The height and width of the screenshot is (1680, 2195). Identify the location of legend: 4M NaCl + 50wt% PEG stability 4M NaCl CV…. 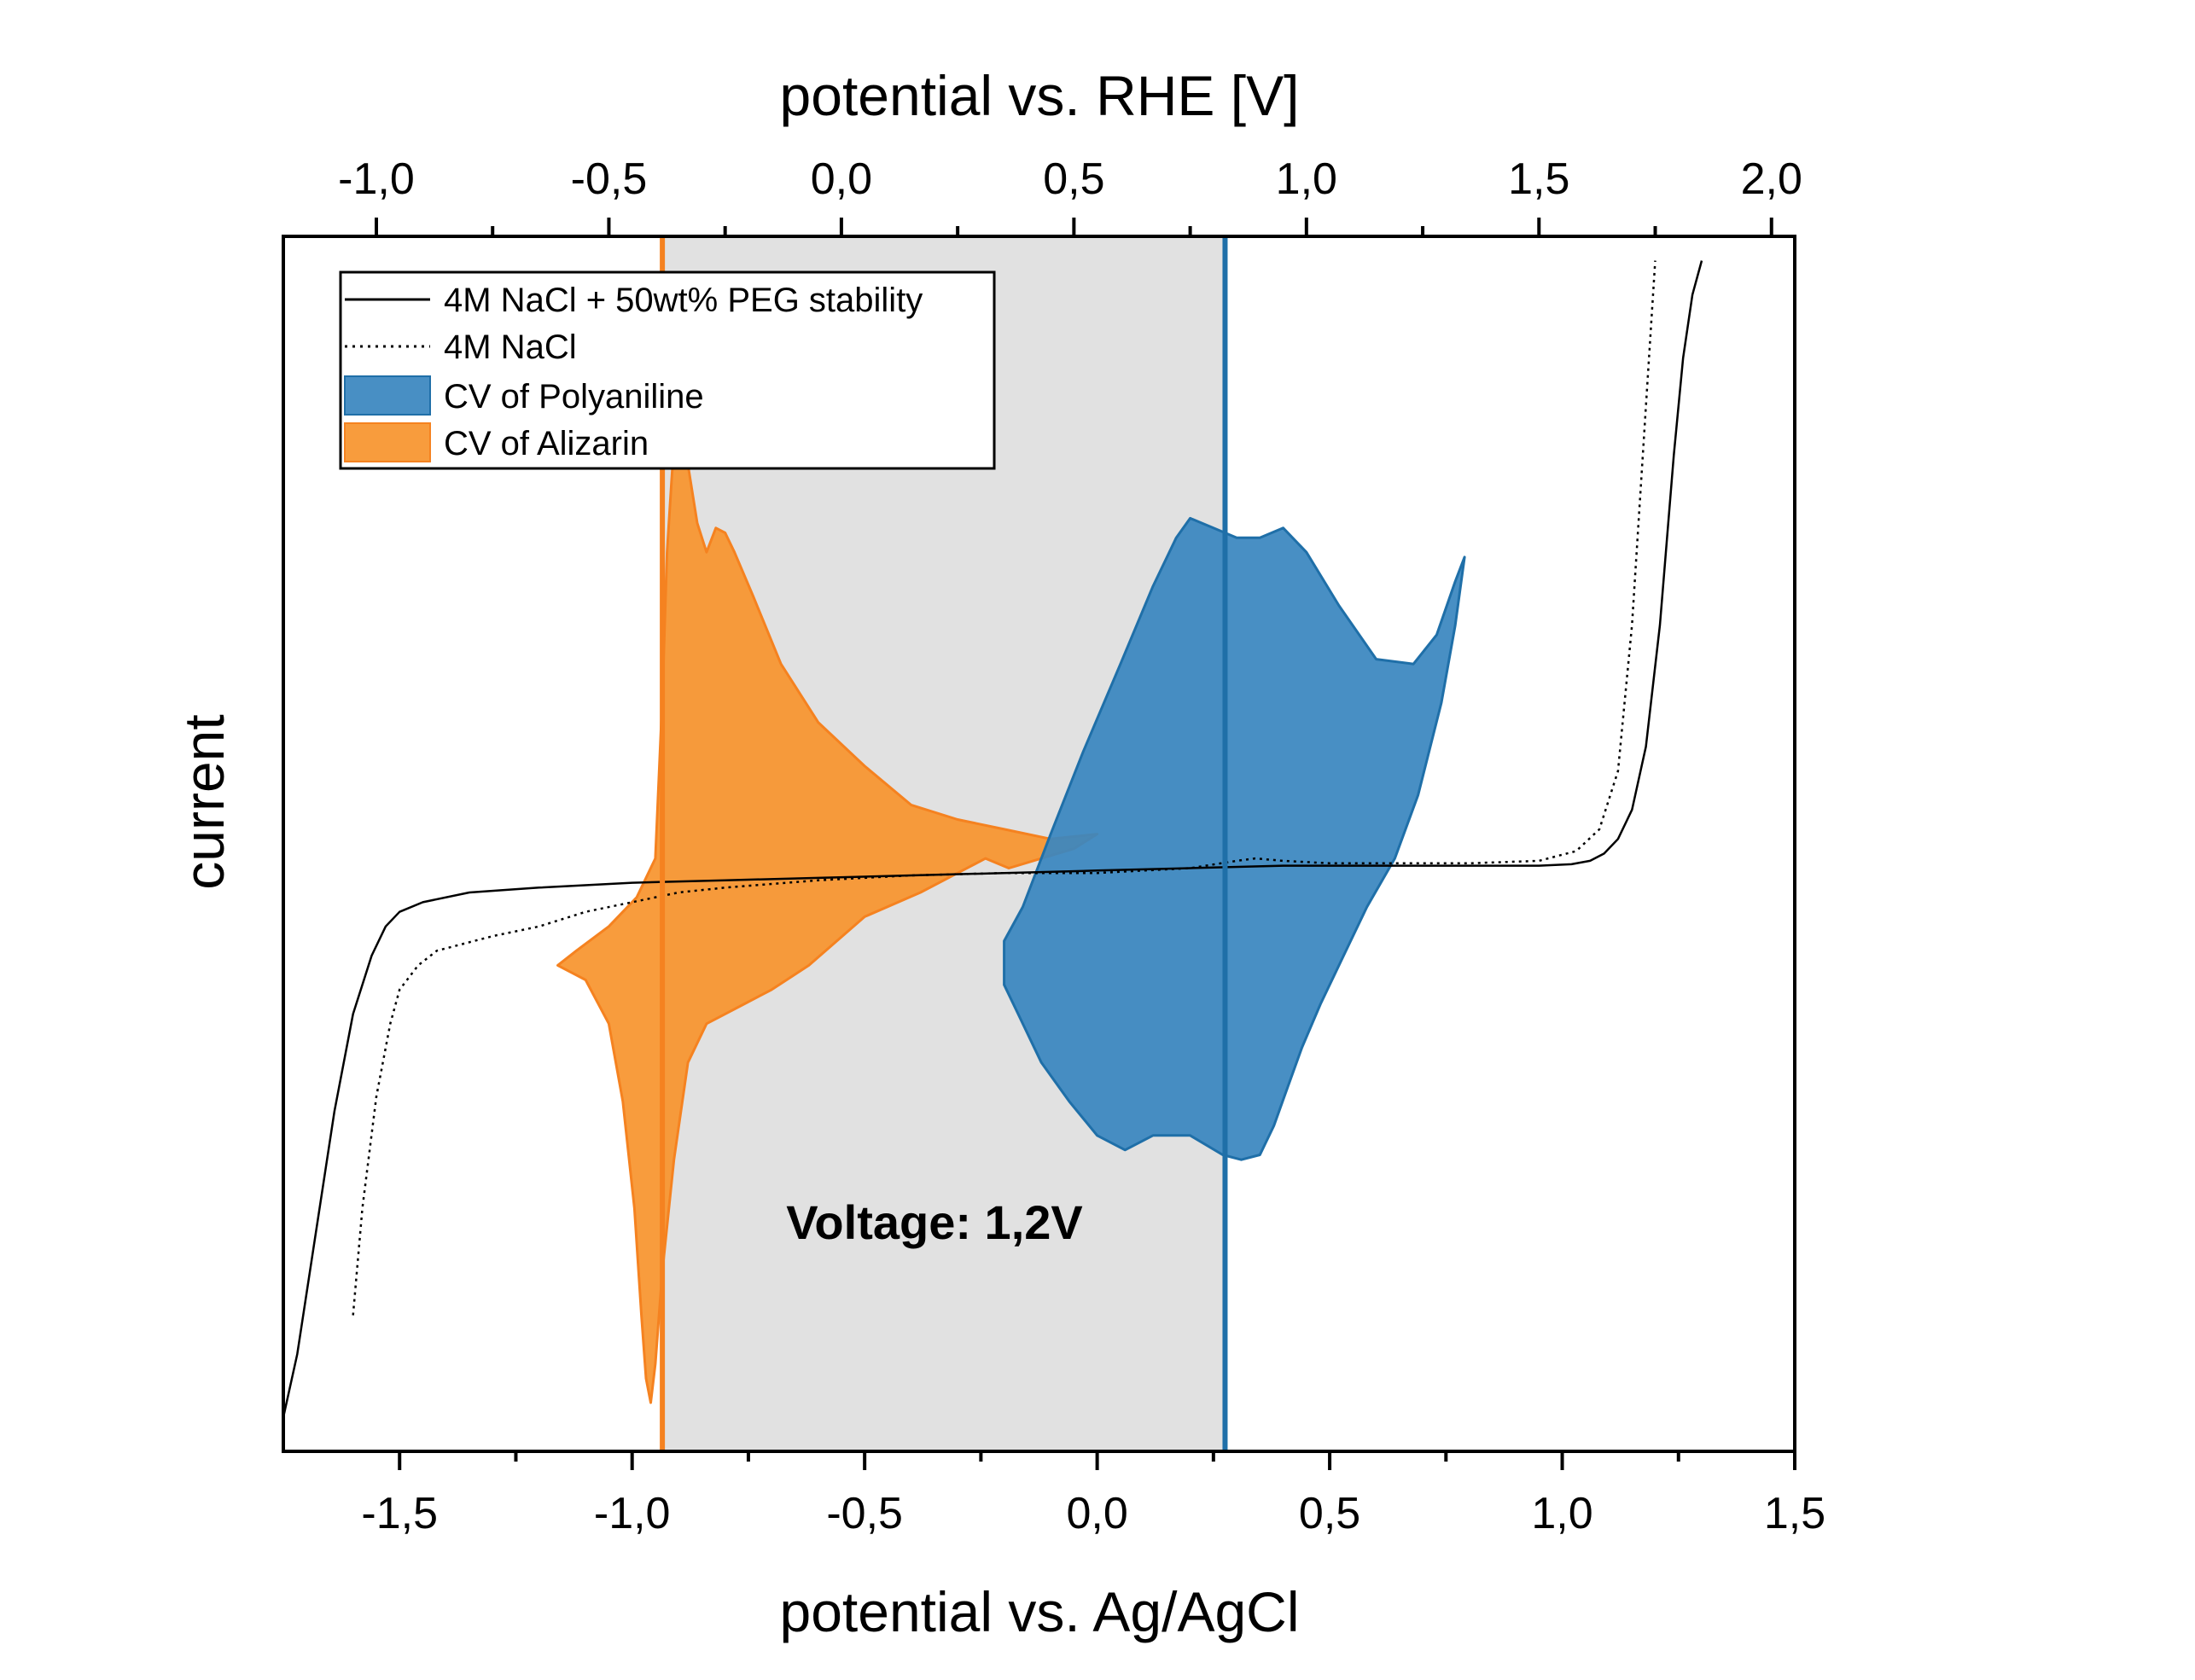
(667, 370).